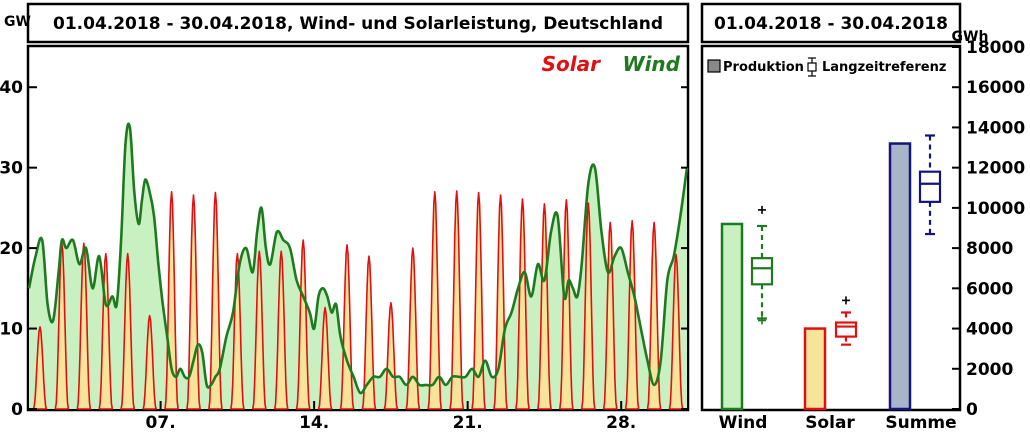 This screenshot has width=1030, height=434. Describe the element at coordinates (571, 64) in the screenshot. I see `legend-solar-label: Solar` at that location.